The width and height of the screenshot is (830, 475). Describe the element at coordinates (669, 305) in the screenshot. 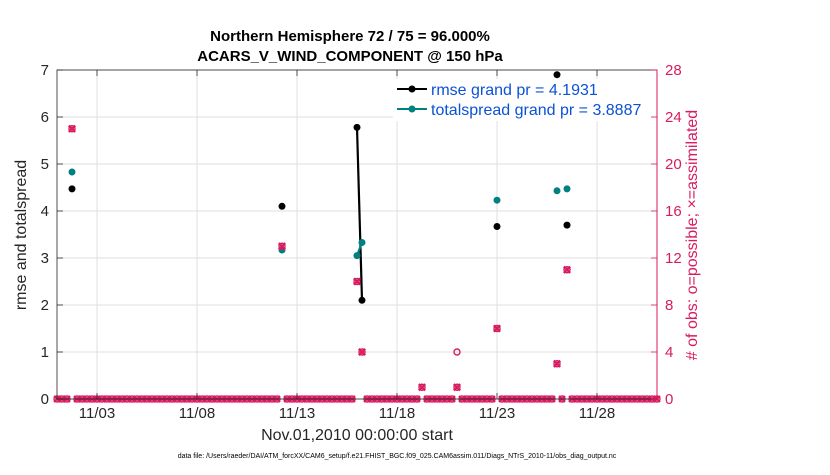

I see `y-tick-label-right: 8` at that location.